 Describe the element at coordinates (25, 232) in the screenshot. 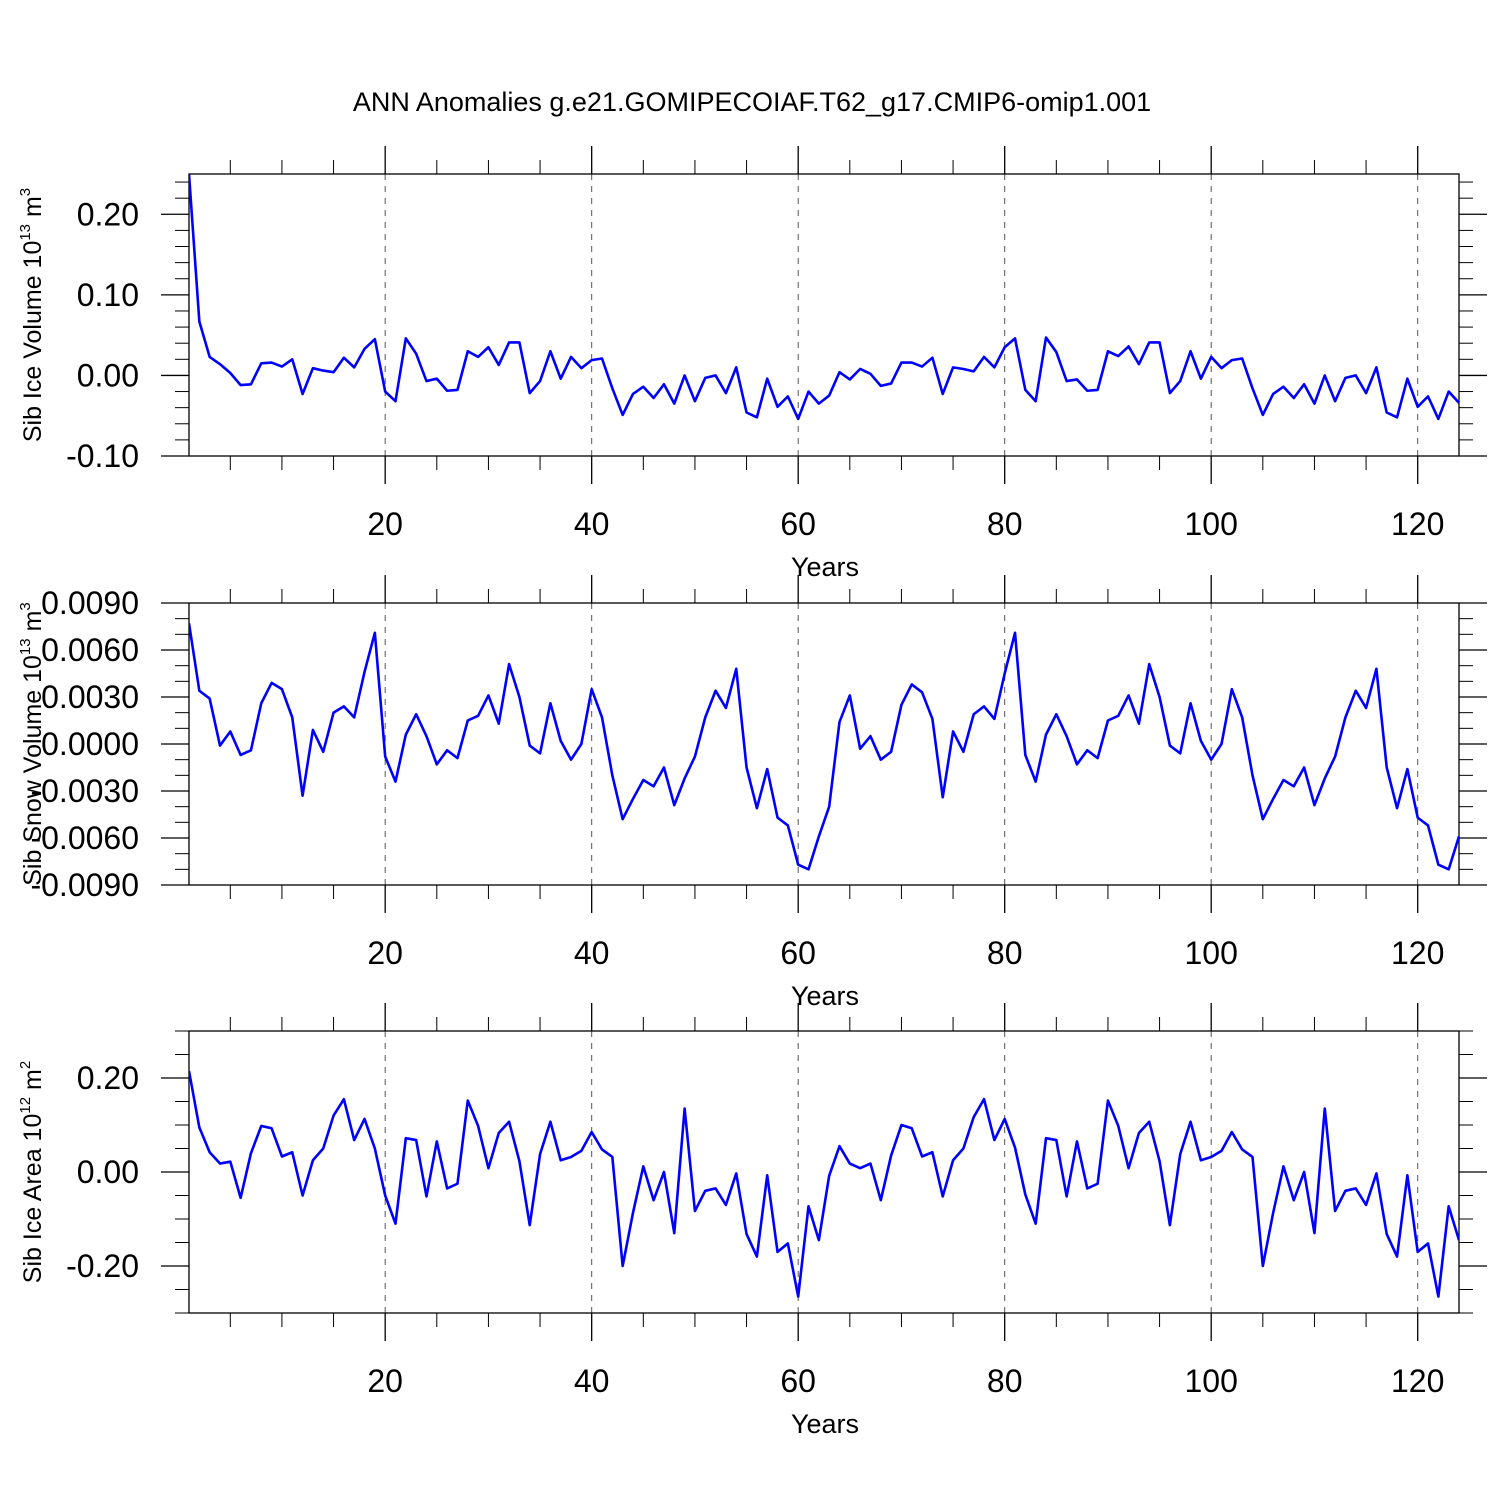

I see `y-axis-title-exponent: 13` at that location.